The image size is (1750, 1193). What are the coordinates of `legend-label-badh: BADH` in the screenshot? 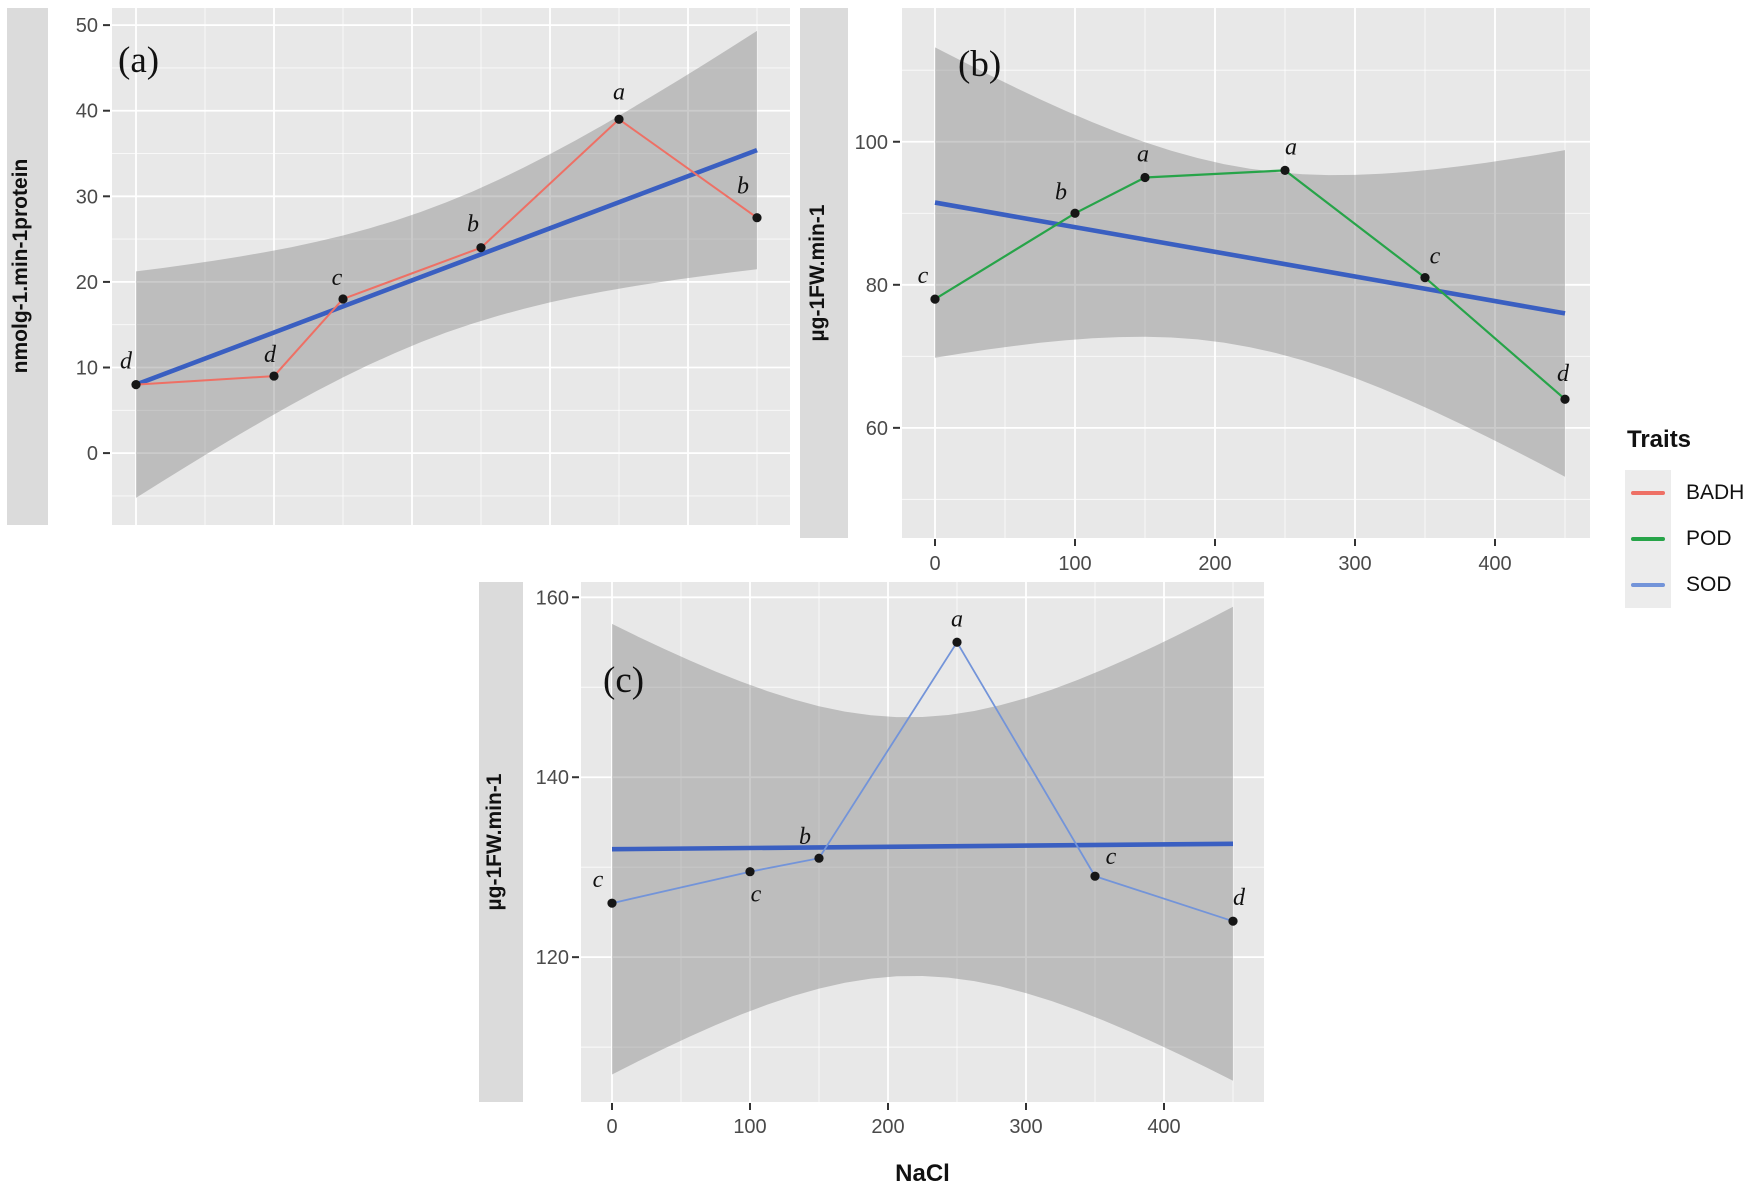 It's located at (1715, 492).